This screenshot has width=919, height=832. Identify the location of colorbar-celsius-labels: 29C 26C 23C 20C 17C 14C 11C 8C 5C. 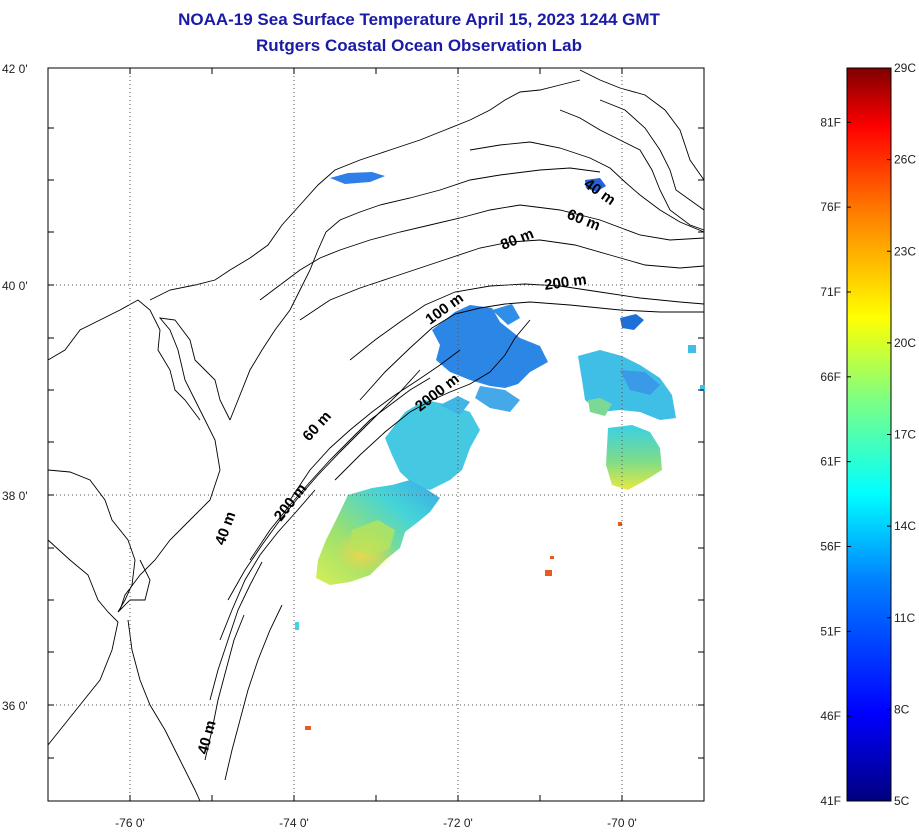
(905, 434).